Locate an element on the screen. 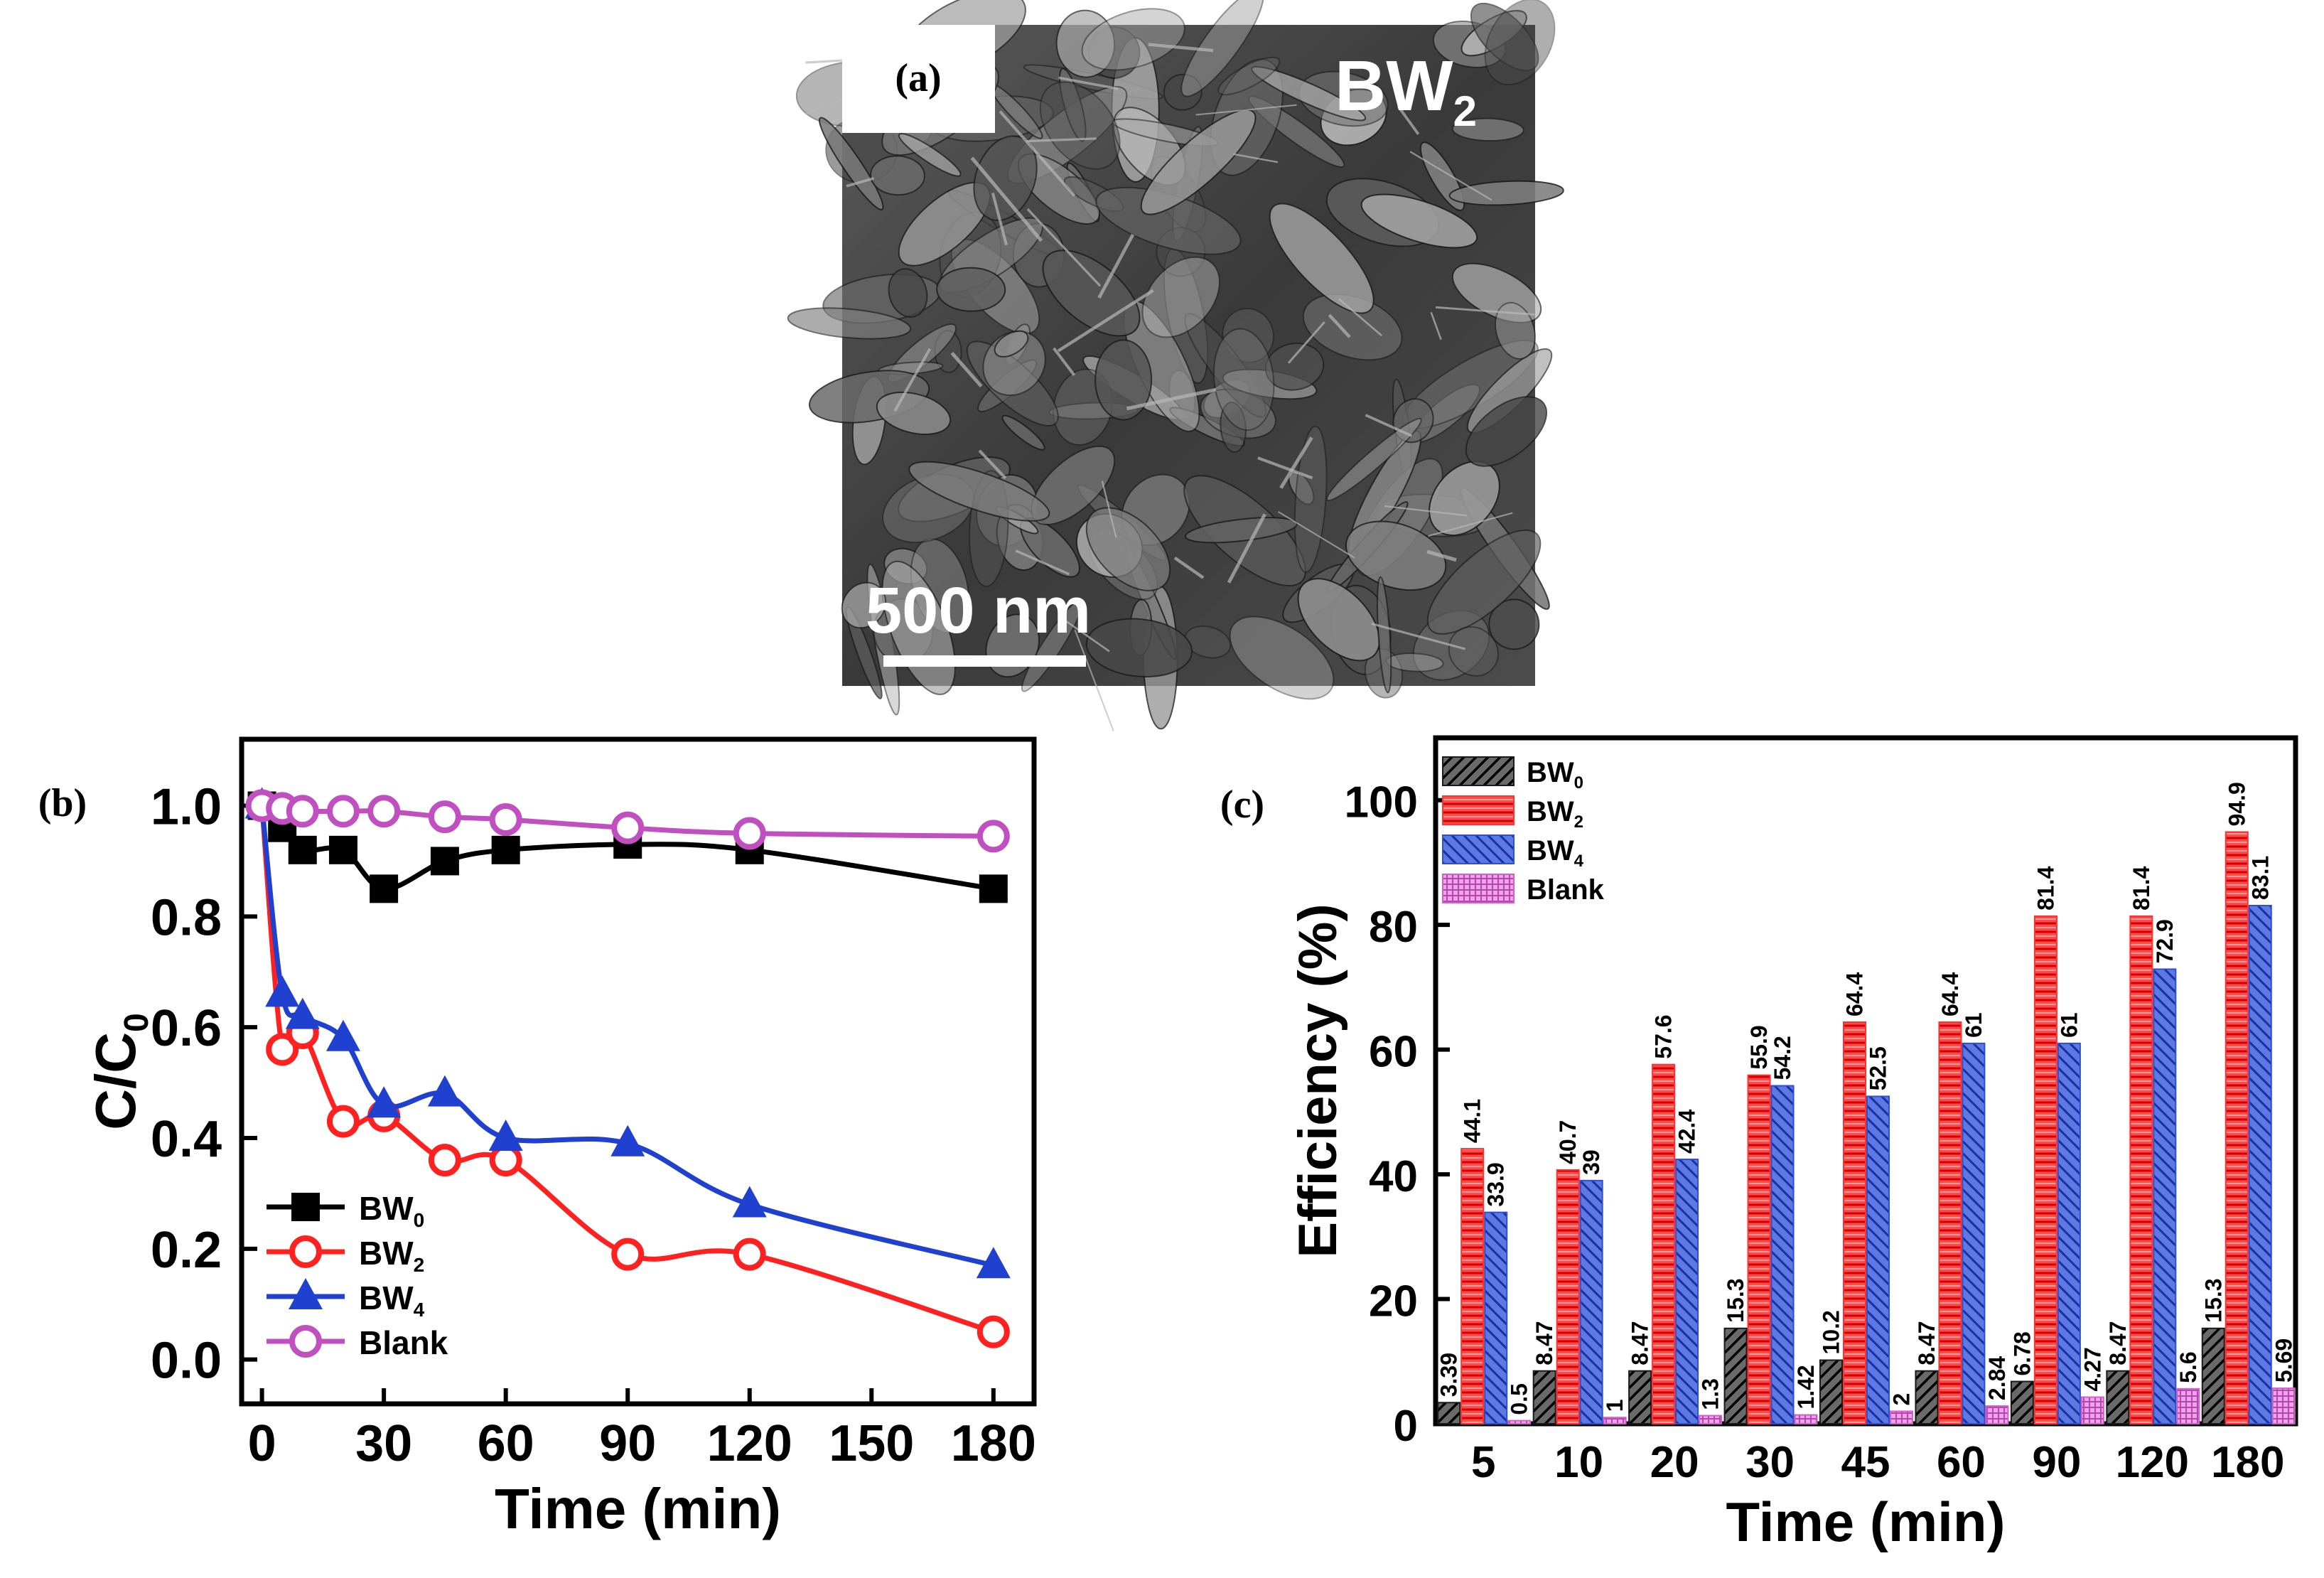  bar-value-label-c: 57.6 is located at coordinates (1664, 1036).